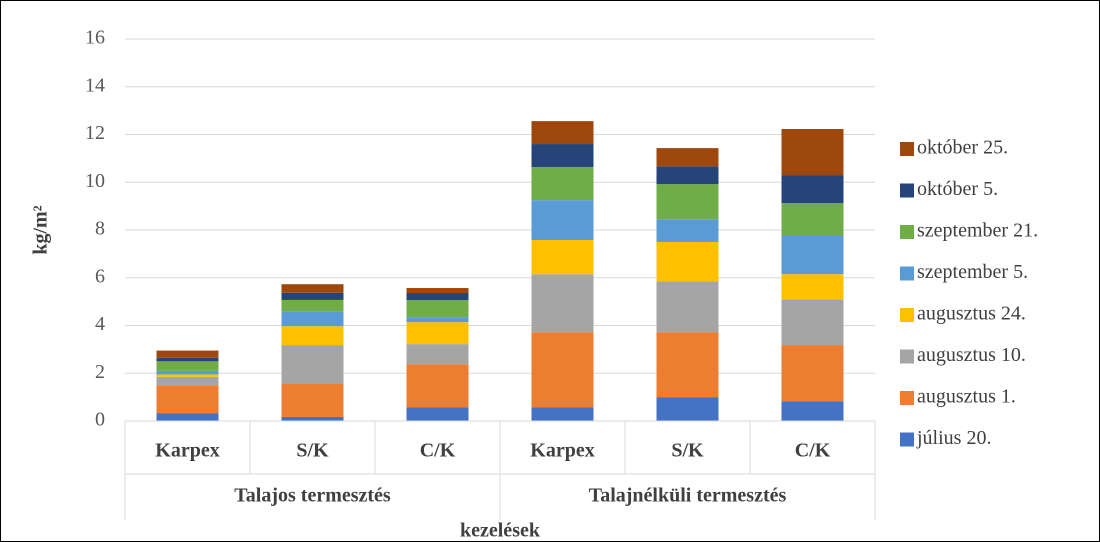 This screenshot has width=1100, height=542. Describe the element at coordinates (100, 324) in the screenshot. I see `y-tick-label: 4` at that location.